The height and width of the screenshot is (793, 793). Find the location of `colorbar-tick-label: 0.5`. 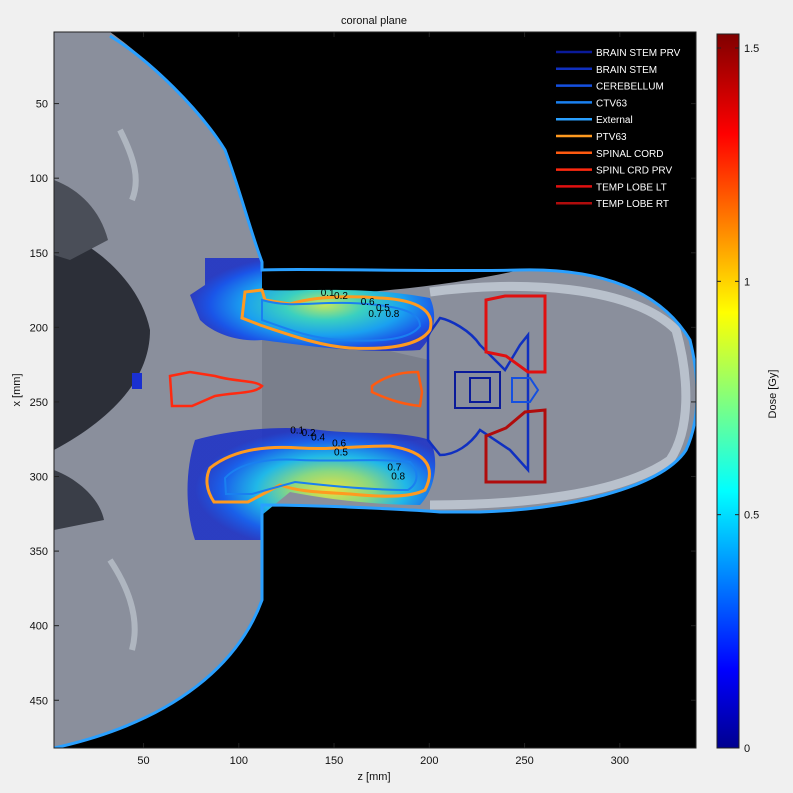

colorbar-tick-label: 0.5 is located at coordinates (751, 516).